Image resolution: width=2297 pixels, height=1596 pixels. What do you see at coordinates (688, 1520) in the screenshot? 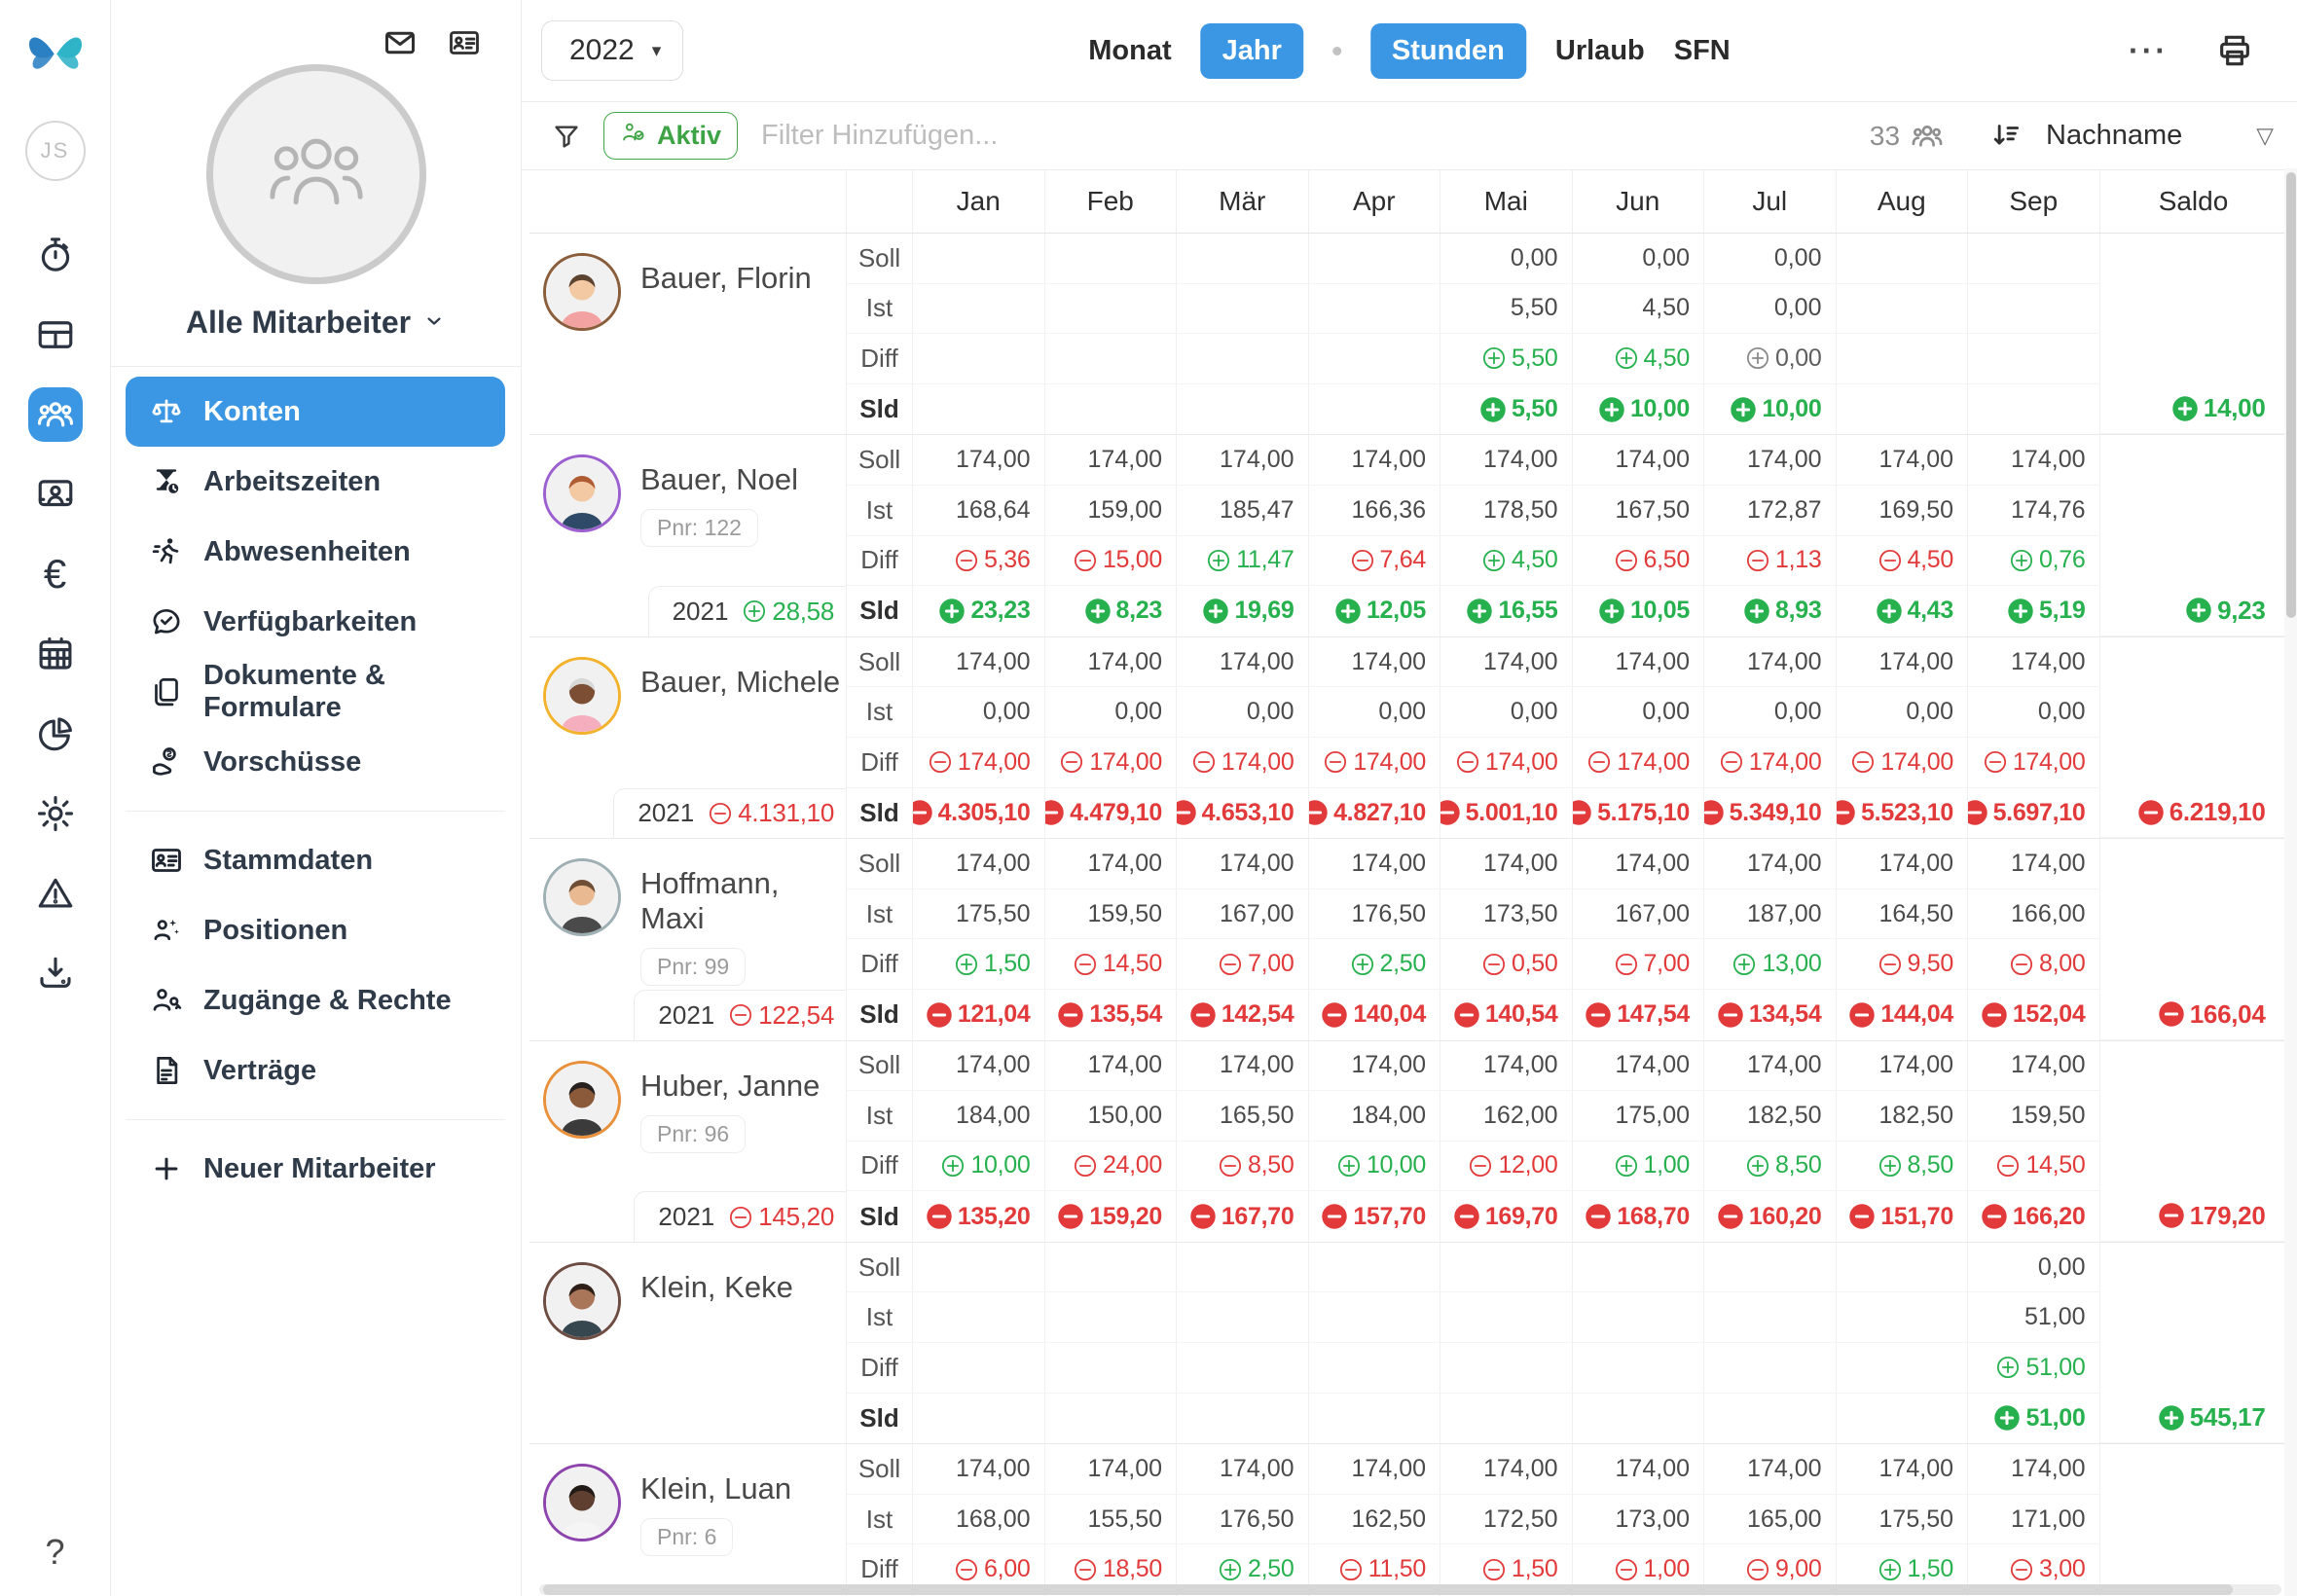
I see `employee-cell: Klein, Luan Pnr: 6` at bounding box center [688, 1520].